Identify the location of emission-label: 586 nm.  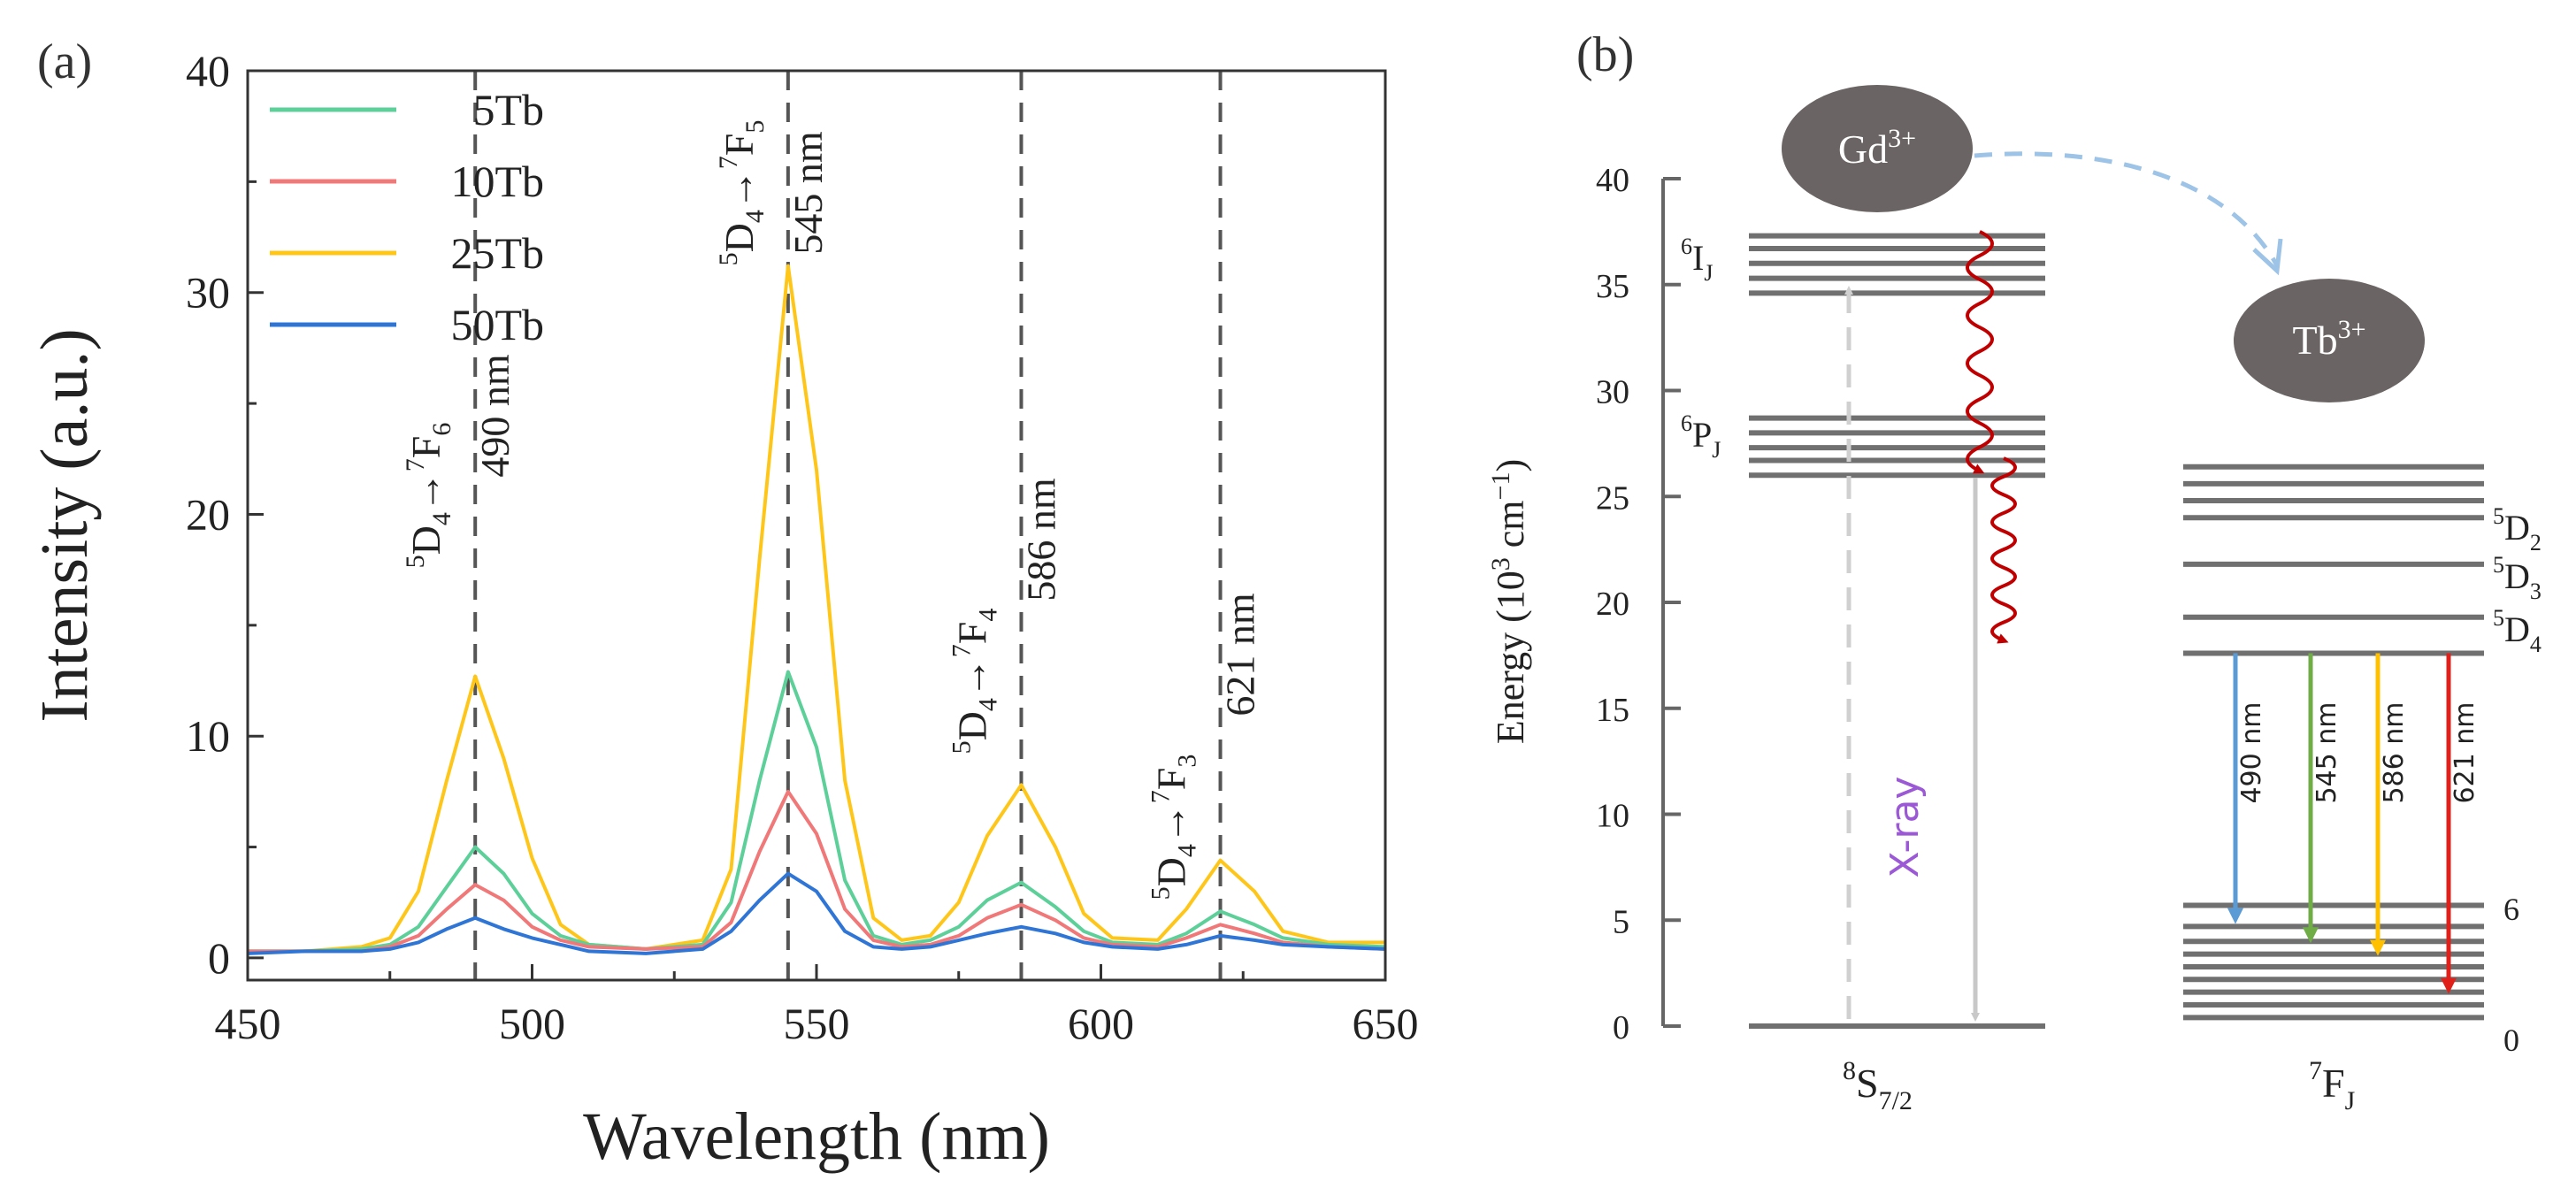
(2394, 753).